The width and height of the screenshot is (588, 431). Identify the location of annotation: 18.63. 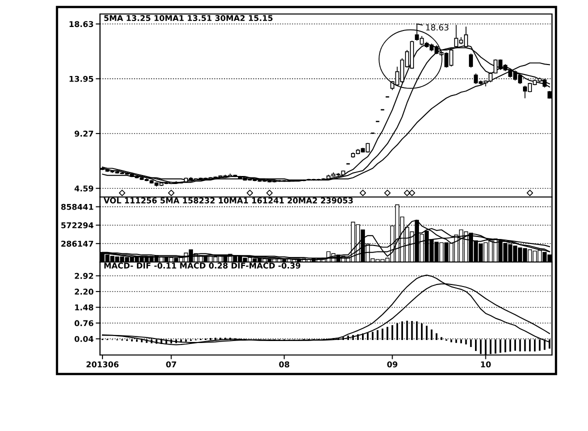
(437, 27).